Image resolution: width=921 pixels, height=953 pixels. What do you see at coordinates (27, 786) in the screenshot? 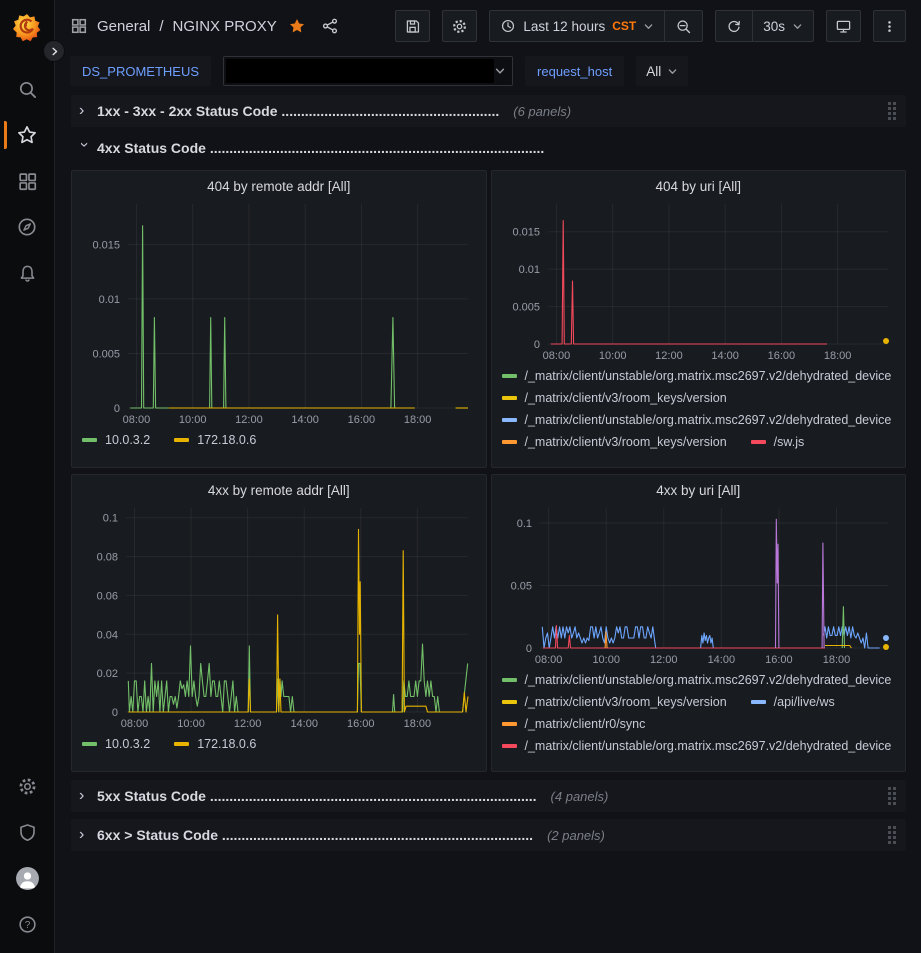
I see `sidebar-item-configuration` at bounding box center [27, 786].